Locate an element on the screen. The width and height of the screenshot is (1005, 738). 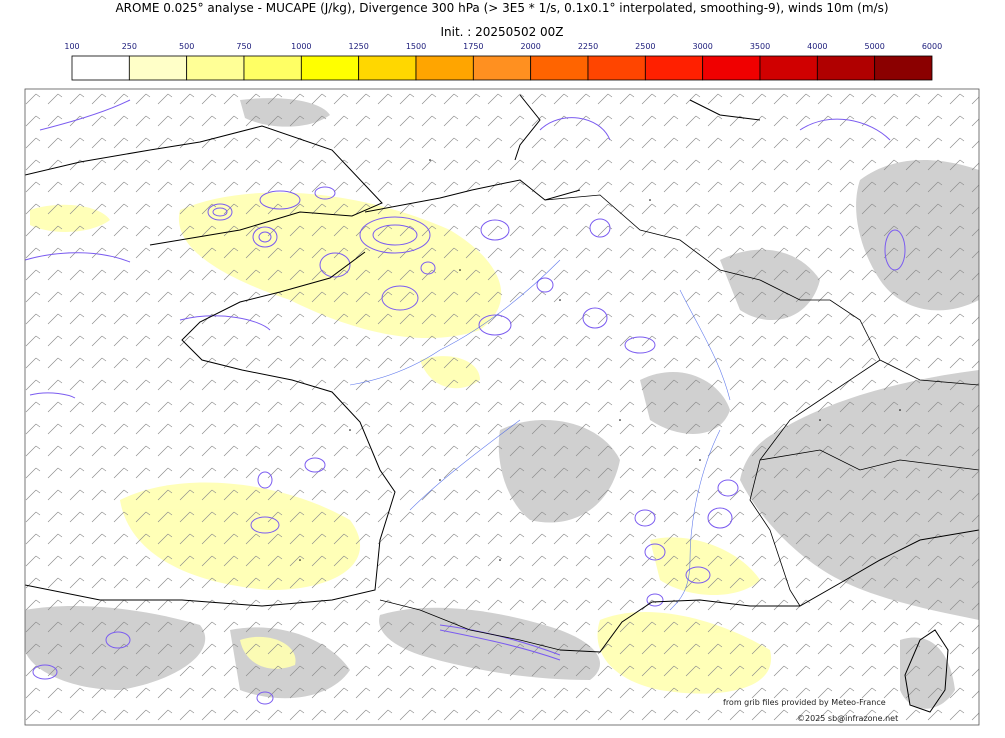
colorbar-tick-label: 750 is located at coordinates (243, 46).